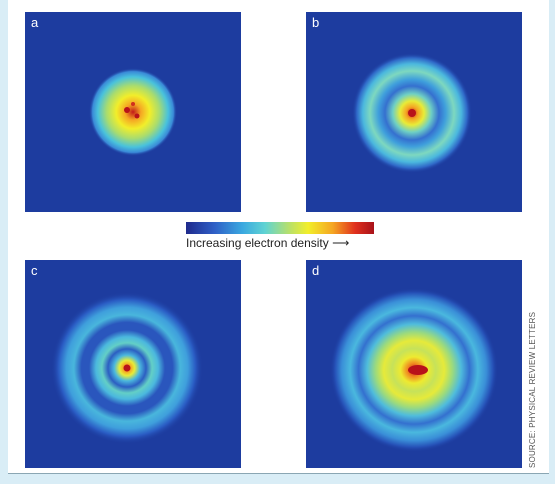 Image resolution: width=555 pixels, height=484 pixels. I want to click on right-margin-bar, so click(552, 242).